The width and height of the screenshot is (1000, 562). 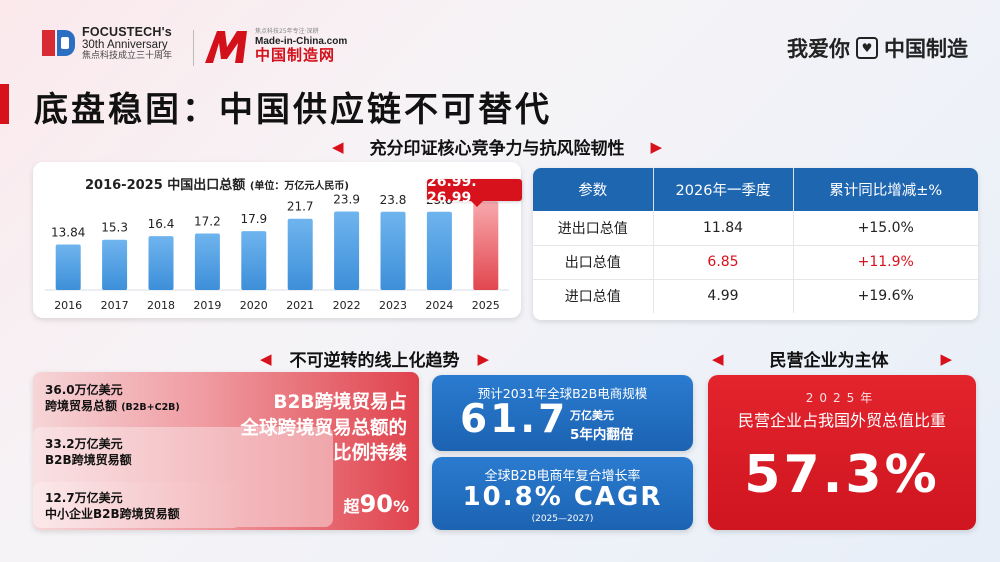 What do you see at coordinates (287, 31) in the screenshot?
I see `made-in-china-tagline: 焦点科技25年专注·深耕` at bounding box center [287, 31].